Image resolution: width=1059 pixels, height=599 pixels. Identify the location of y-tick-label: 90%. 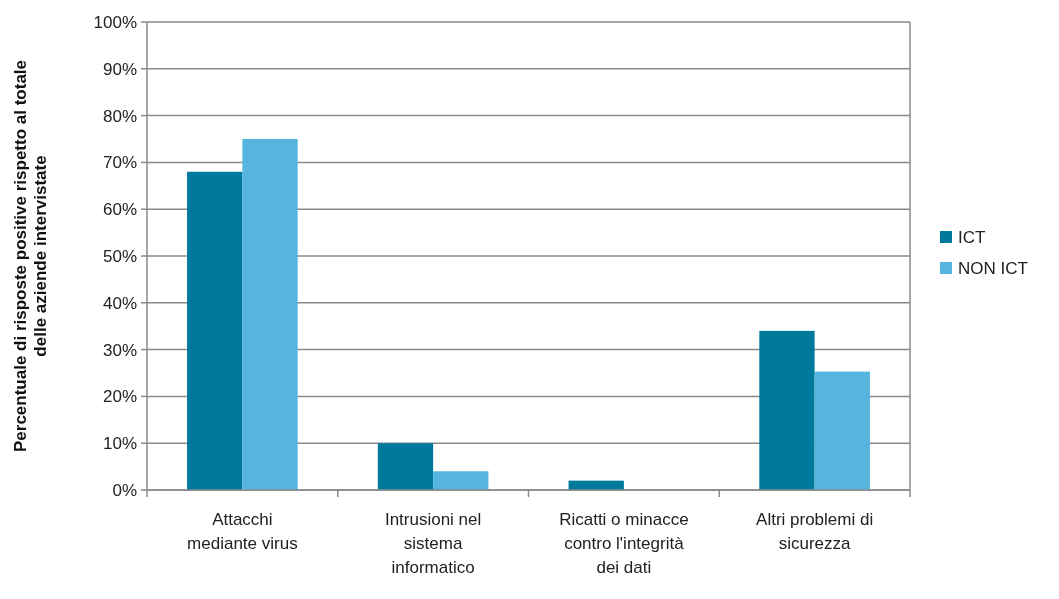
(119, 69).